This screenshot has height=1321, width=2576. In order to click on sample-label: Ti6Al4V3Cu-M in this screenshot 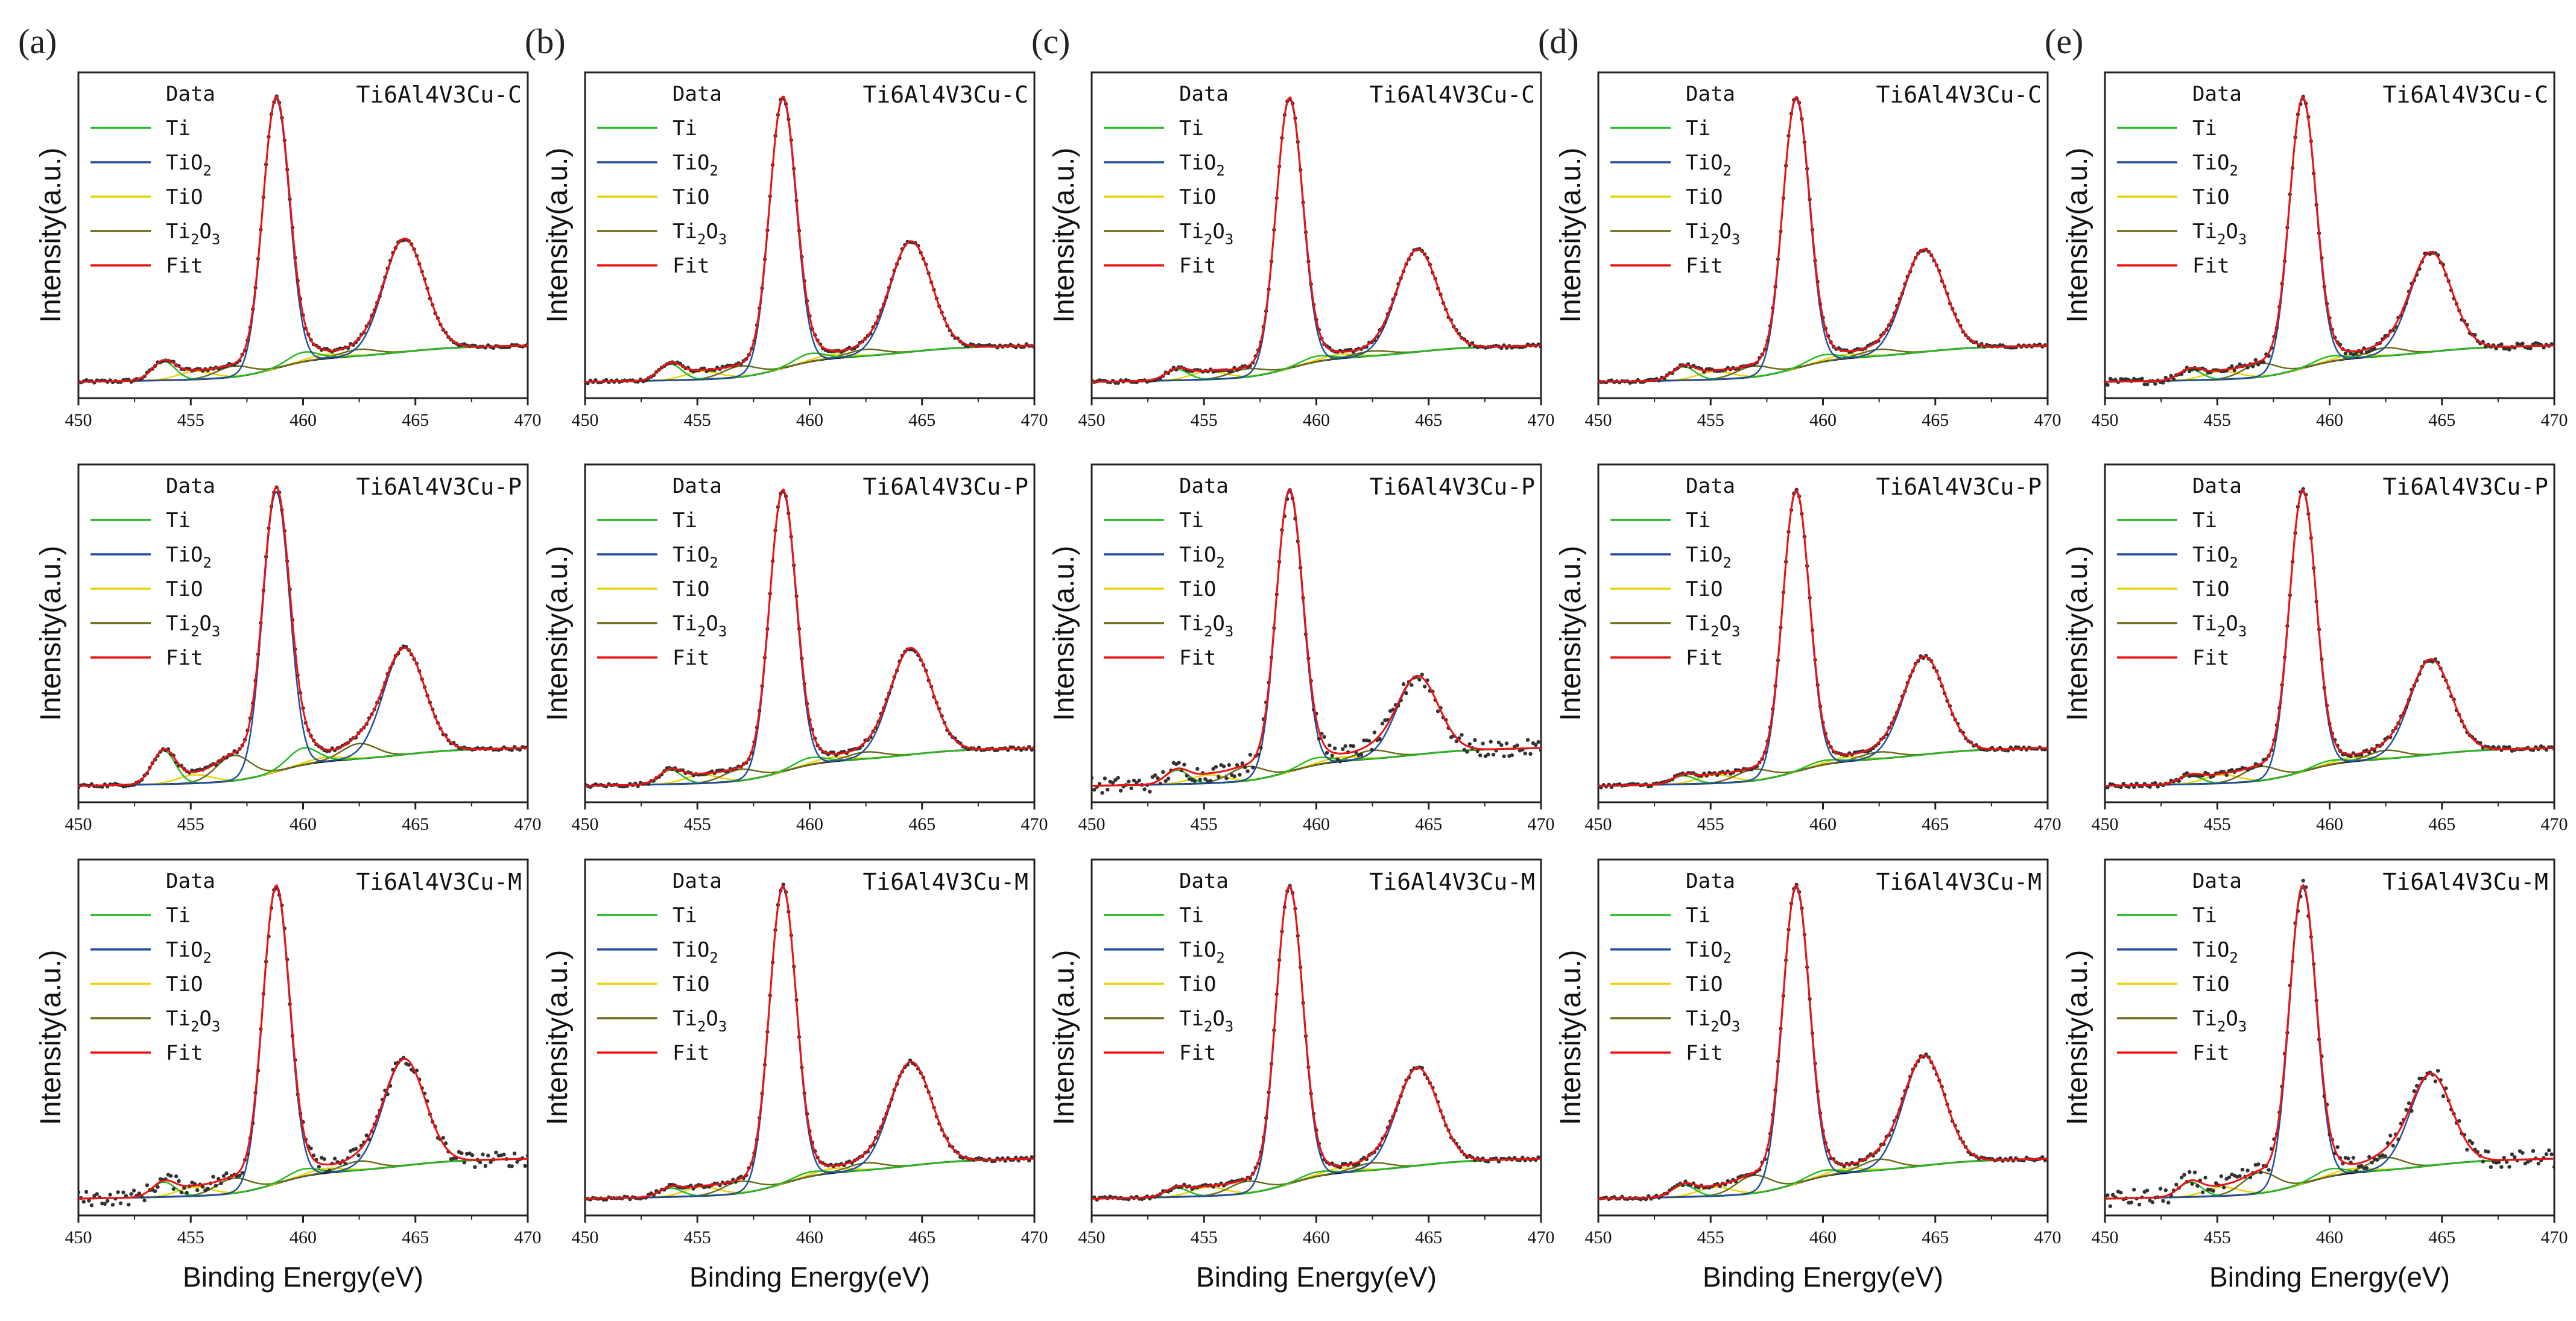, I will do `click(945, 882)`.